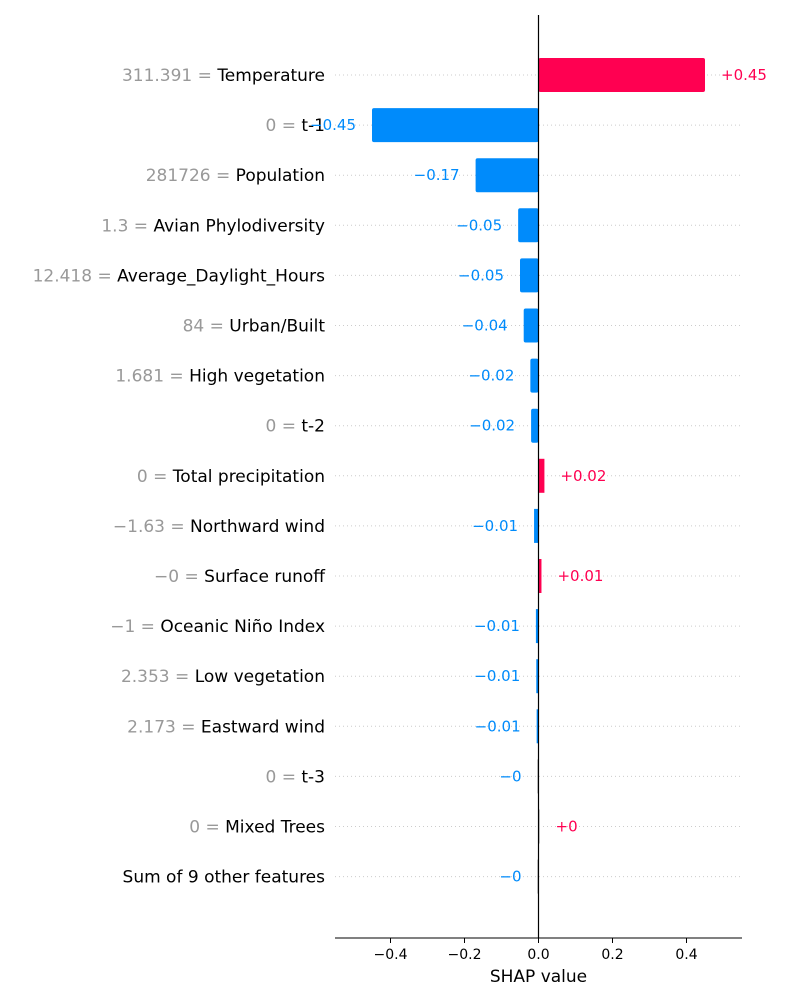 This screenshot has height=1000, width=800. Describe the element at coordinates (580, 576) in the screenshot. I see `value-label: +0.01` at that location.